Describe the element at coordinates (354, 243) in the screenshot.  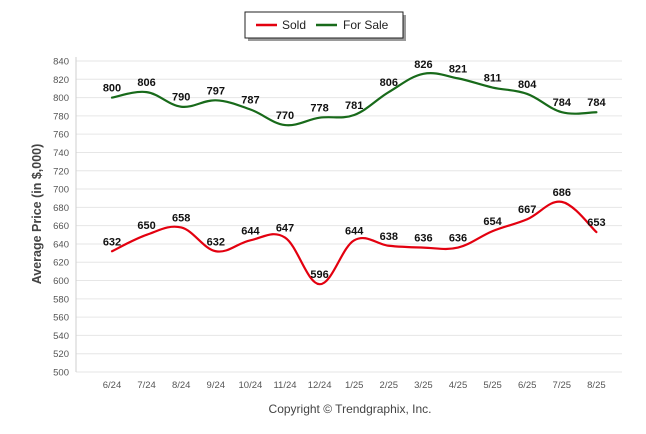
I see `series-line-sold` at that location.